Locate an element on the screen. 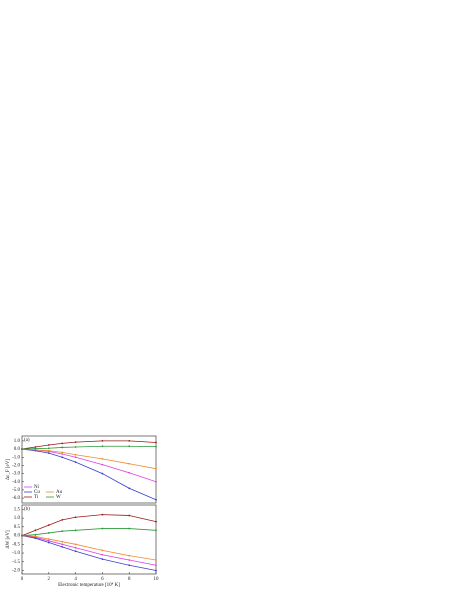  y-tick-label: 1.5 is located at coordinates (17, 510).